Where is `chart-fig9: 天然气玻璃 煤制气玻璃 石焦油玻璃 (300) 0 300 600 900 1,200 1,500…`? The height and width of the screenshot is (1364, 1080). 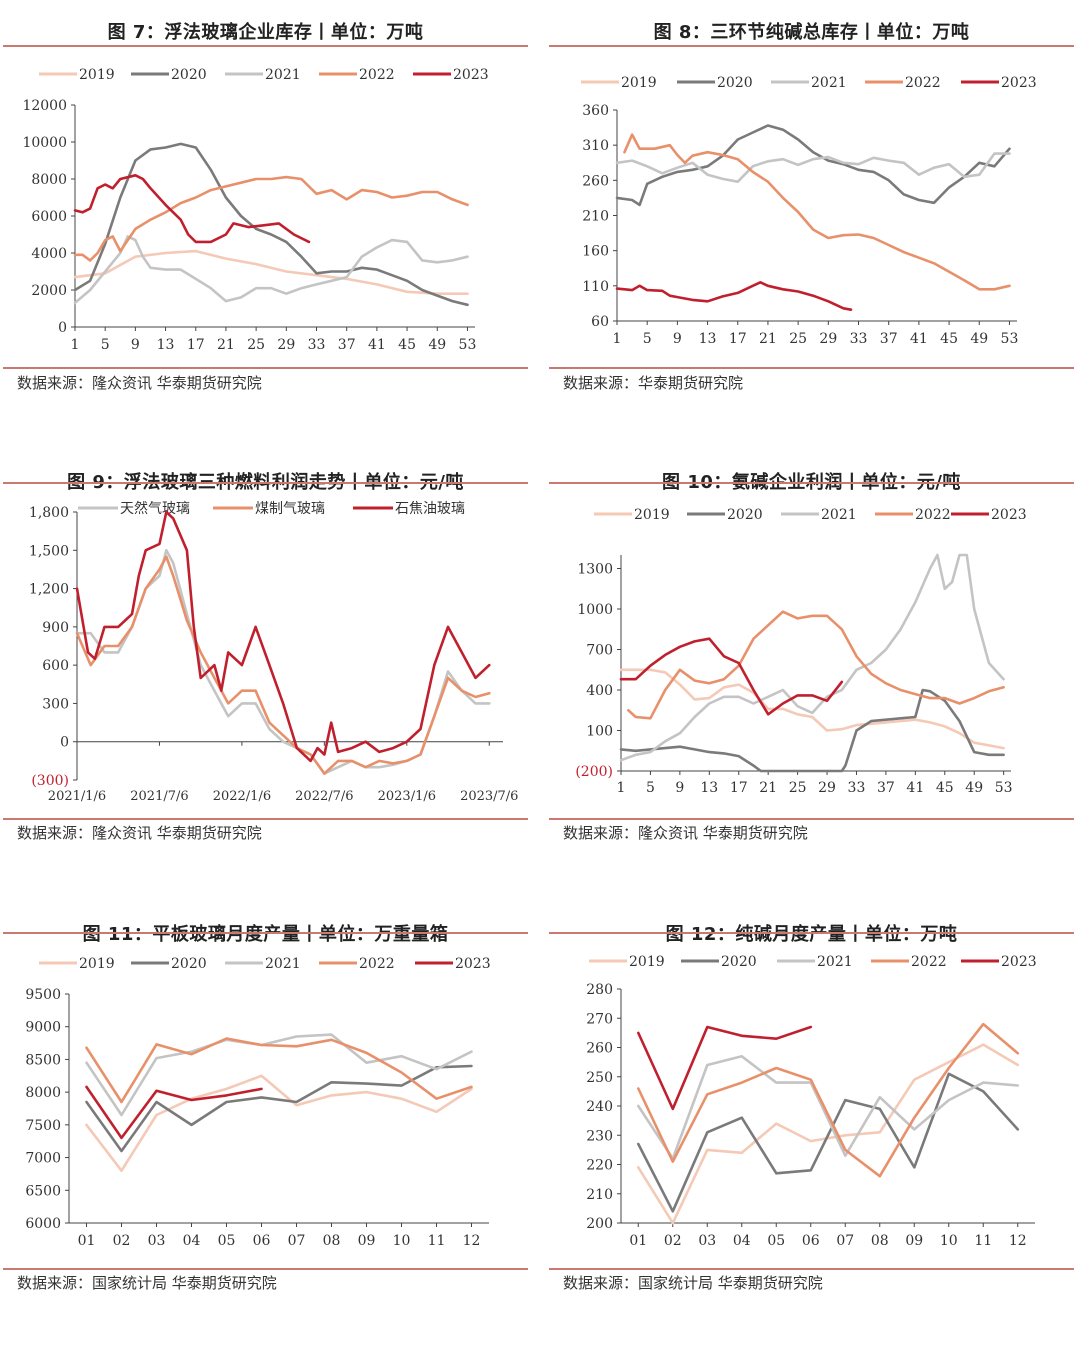 chart-fig9: 天然气玻璃 煤制气玻璃 石焦油玻璃 (300) 0 300 600 900 1,200 1,500… is located at coordinates (274, 652).